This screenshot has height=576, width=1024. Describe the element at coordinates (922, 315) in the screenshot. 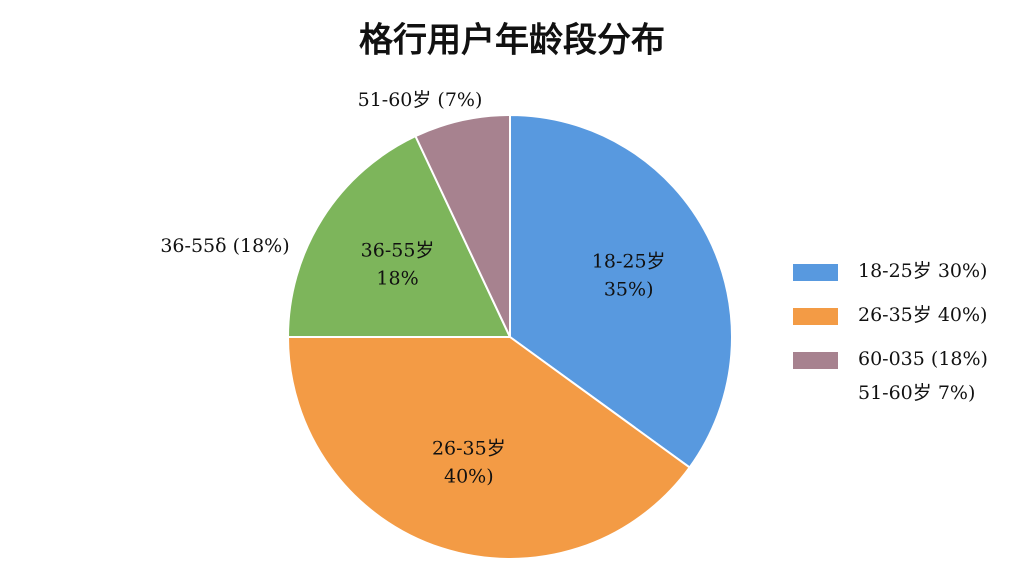

I see `legend-label: 26-35岁 40%)` at that location.